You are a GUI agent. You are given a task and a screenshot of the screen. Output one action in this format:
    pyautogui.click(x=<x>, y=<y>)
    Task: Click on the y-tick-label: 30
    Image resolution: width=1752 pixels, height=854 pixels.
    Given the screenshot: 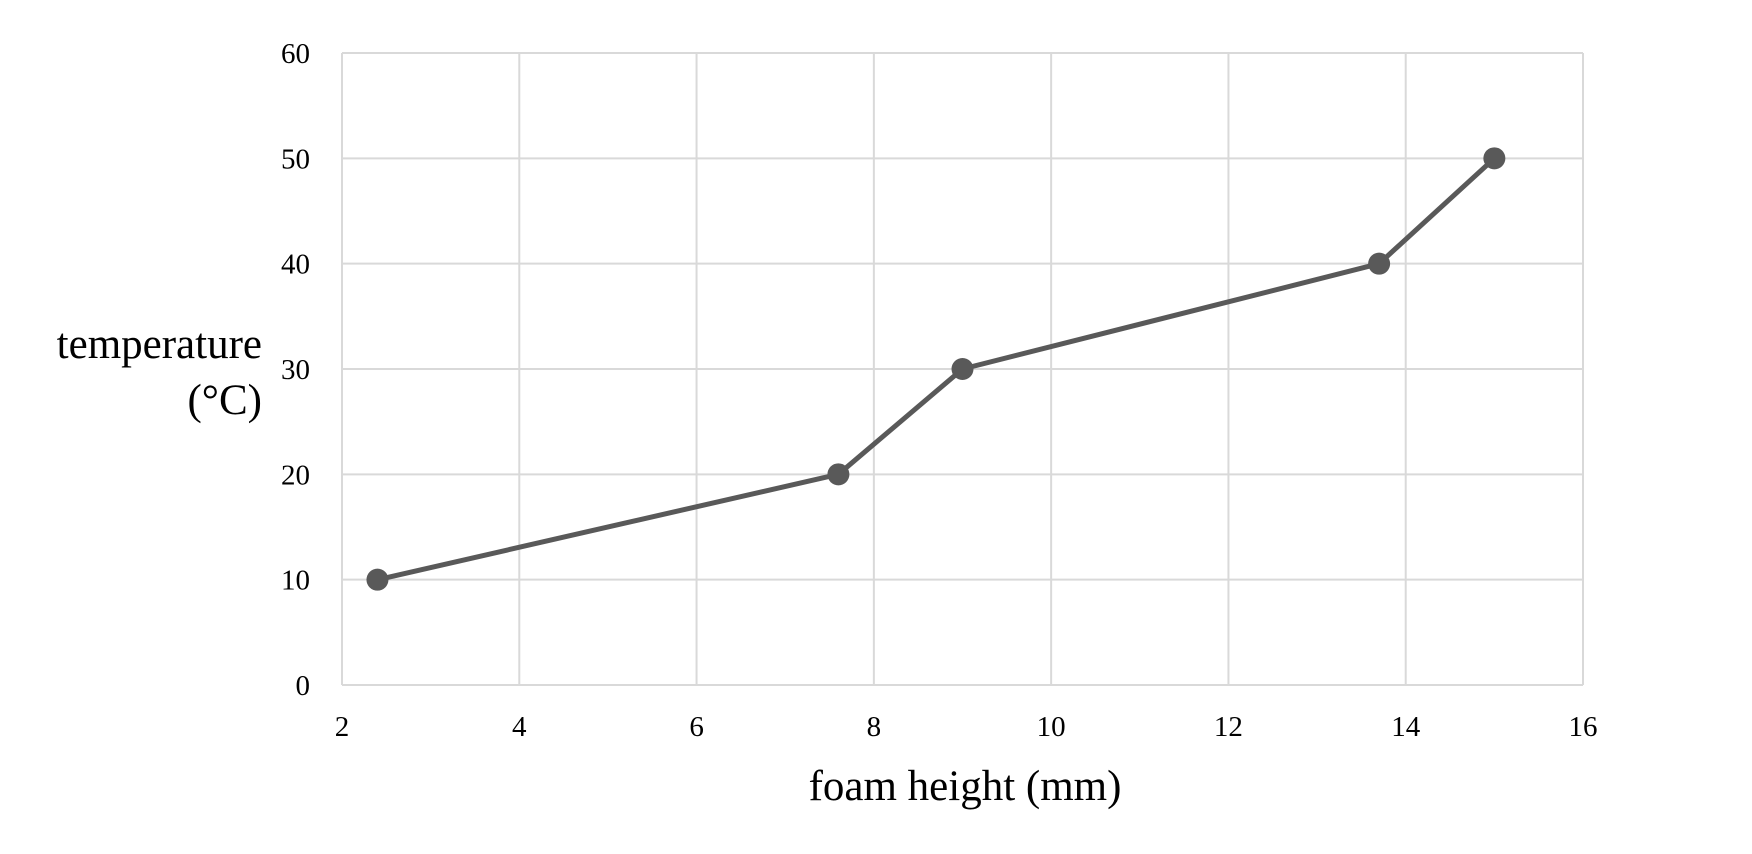 What is the action you would take?
    pyautogui.click(x=295, y=370)
    